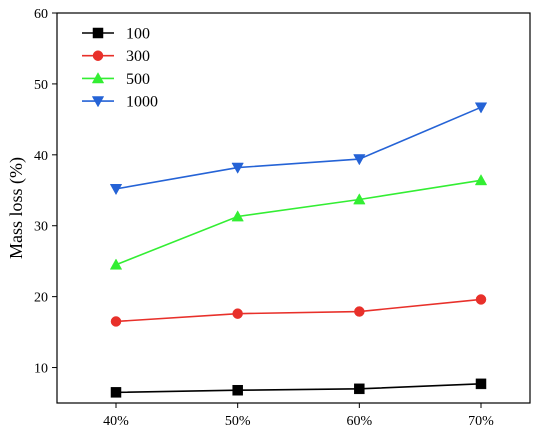 The image size is (550, 433). Describe the element at coordinates (41, 14) in the screenshot. I see `y-tick-label: 60` at that location.